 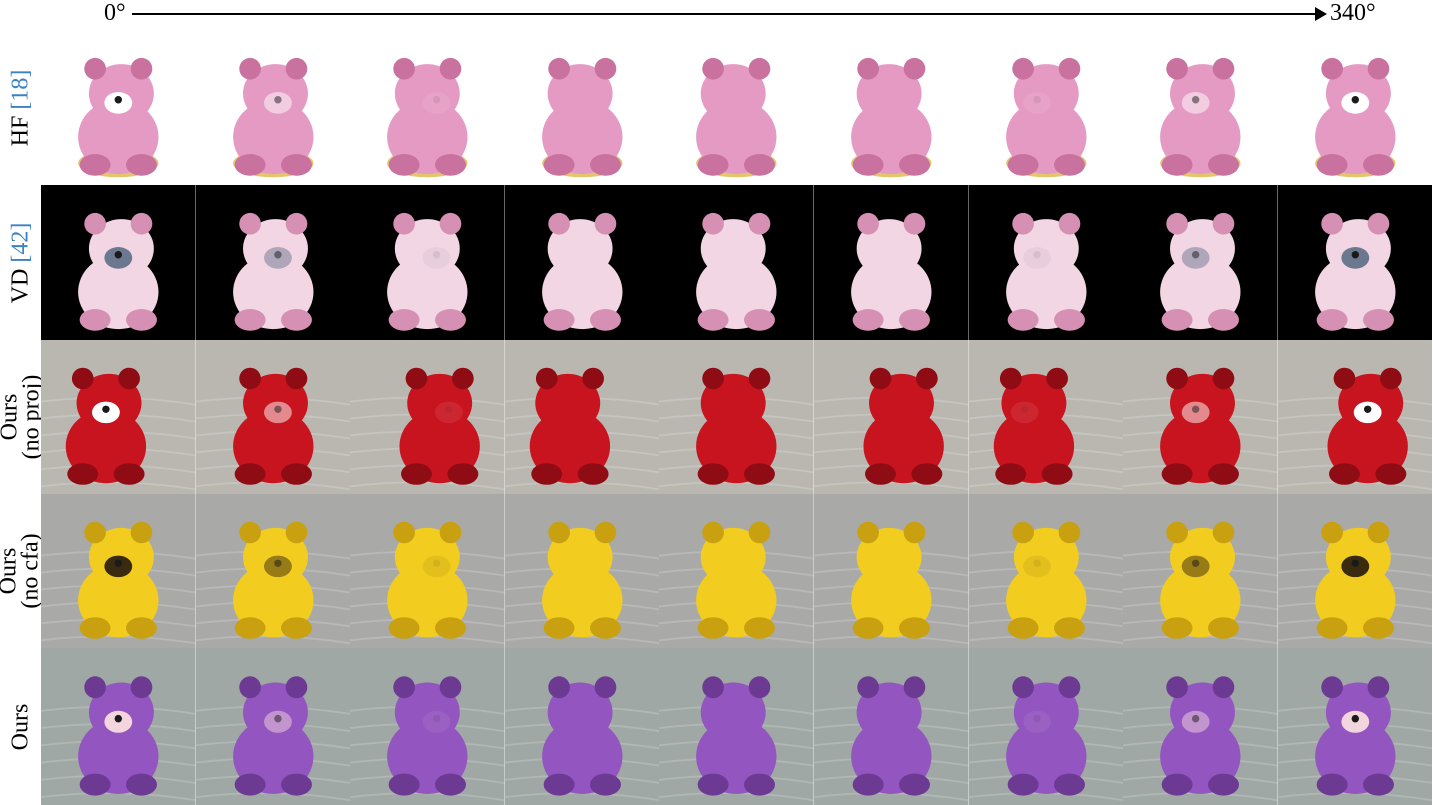 What do you see at coordinates (1321, 14) in the screenshot?
I see `axis-arrow-icon` at bounding box center [1321, 14].